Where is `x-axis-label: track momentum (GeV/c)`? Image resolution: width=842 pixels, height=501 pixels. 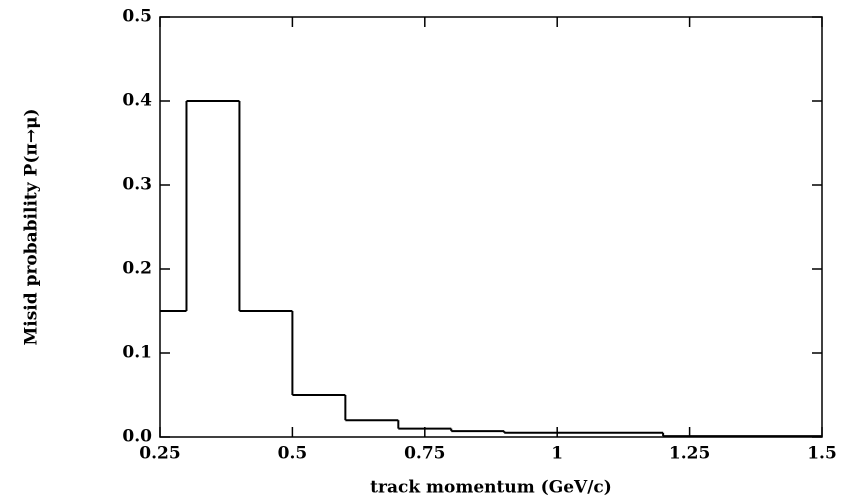 x-axis-label: track momentum (GeV/c) is located at coordinates (491, 488).